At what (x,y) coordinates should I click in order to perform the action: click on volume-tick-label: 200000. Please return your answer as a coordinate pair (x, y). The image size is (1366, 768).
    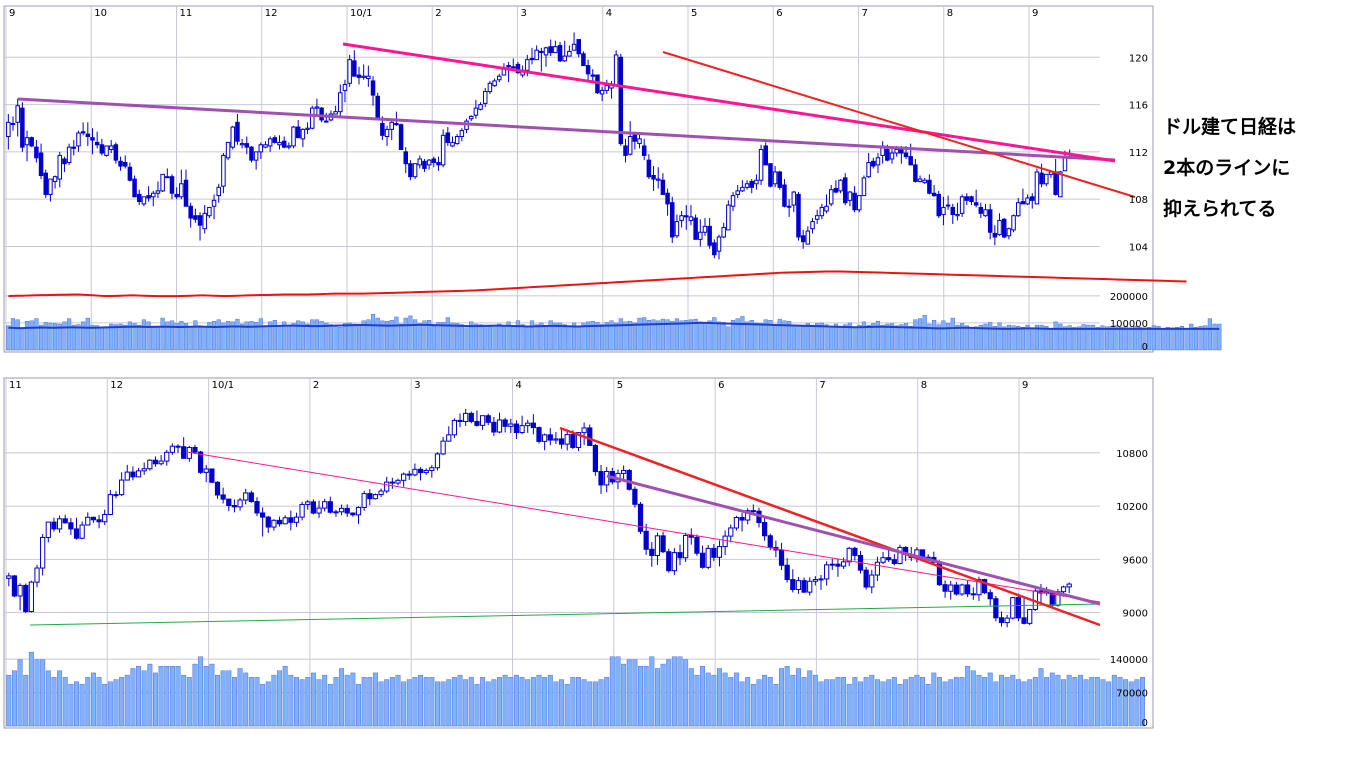
    Looking at the image, I should click on (1129, 297).